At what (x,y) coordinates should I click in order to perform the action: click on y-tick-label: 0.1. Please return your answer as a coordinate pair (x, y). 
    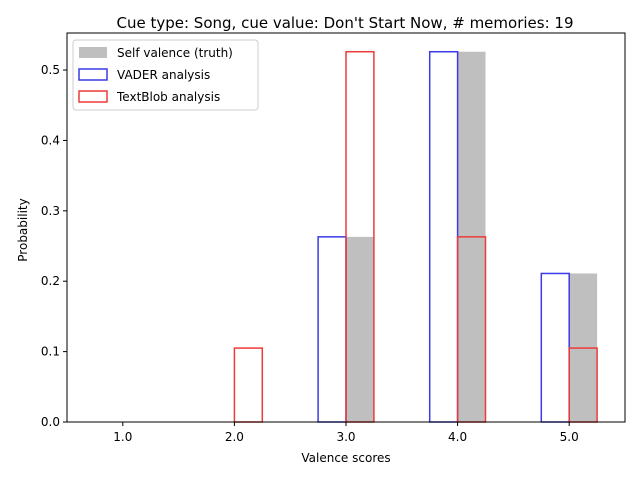
    Looking at the image, I should click on (50, 352).